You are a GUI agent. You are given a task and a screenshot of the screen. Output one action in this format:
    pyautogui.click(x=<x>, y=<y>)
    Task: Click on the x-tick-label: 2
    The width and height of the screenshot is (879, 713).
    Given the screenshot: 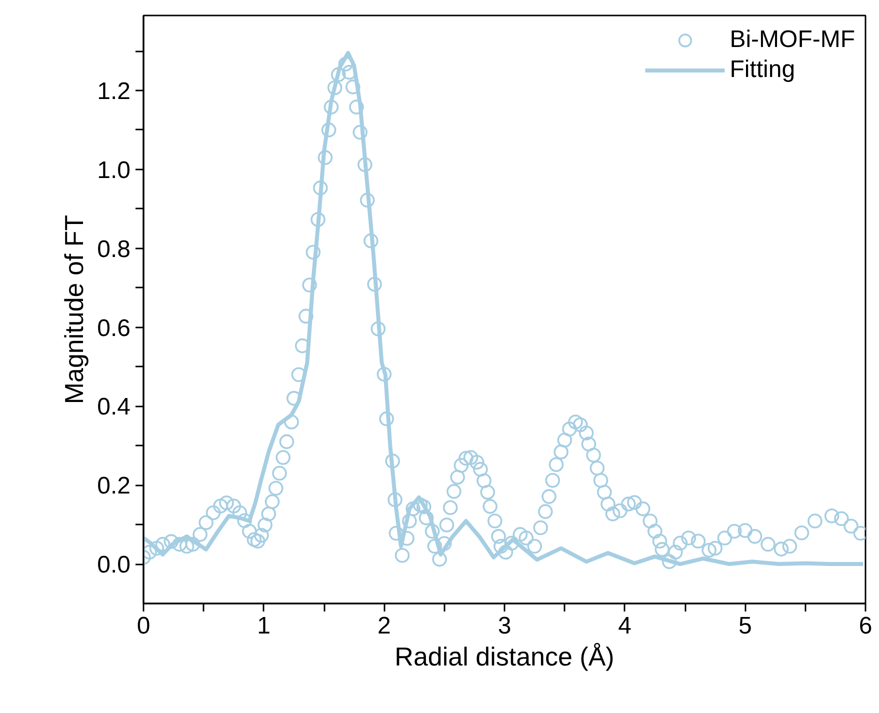 What is the action you would take?
    pyautogui.click(x=384, y=626)
    